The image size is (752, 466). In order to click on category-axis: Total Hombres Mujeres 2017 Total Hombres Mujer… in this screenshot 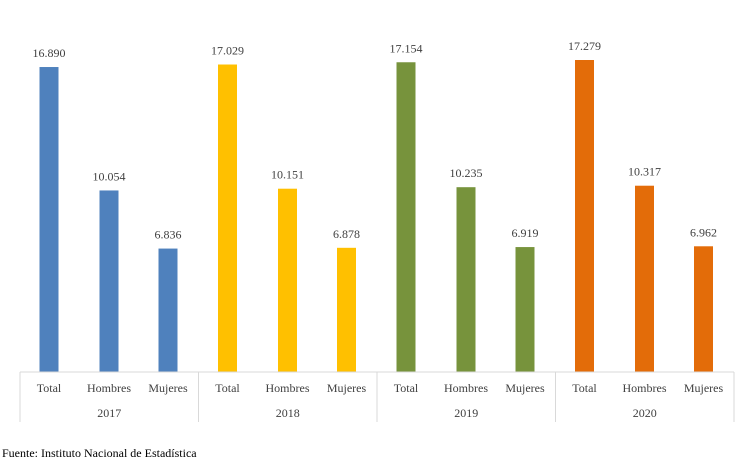, I will do `click(377, 396)`.